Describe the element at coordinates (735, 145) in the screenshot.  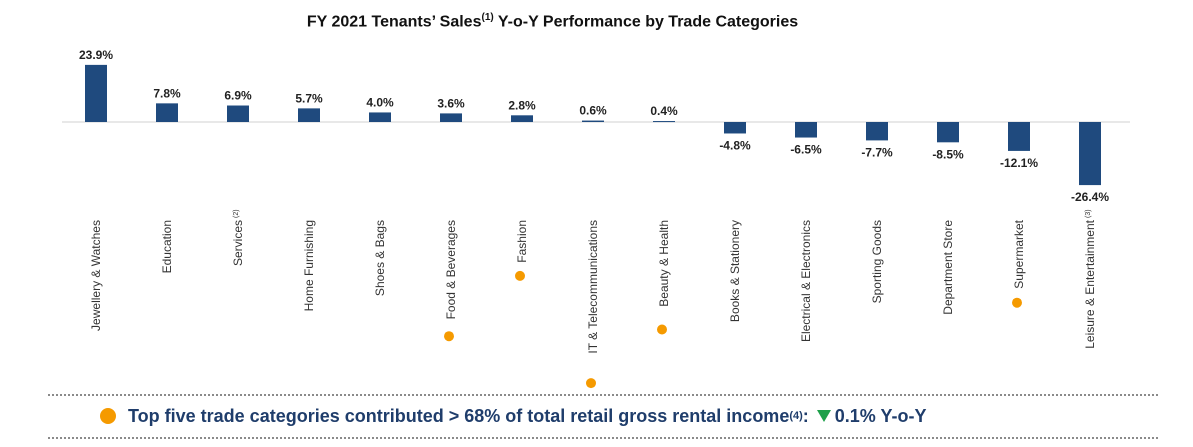
I see `value-label: -4.8%` at that location.